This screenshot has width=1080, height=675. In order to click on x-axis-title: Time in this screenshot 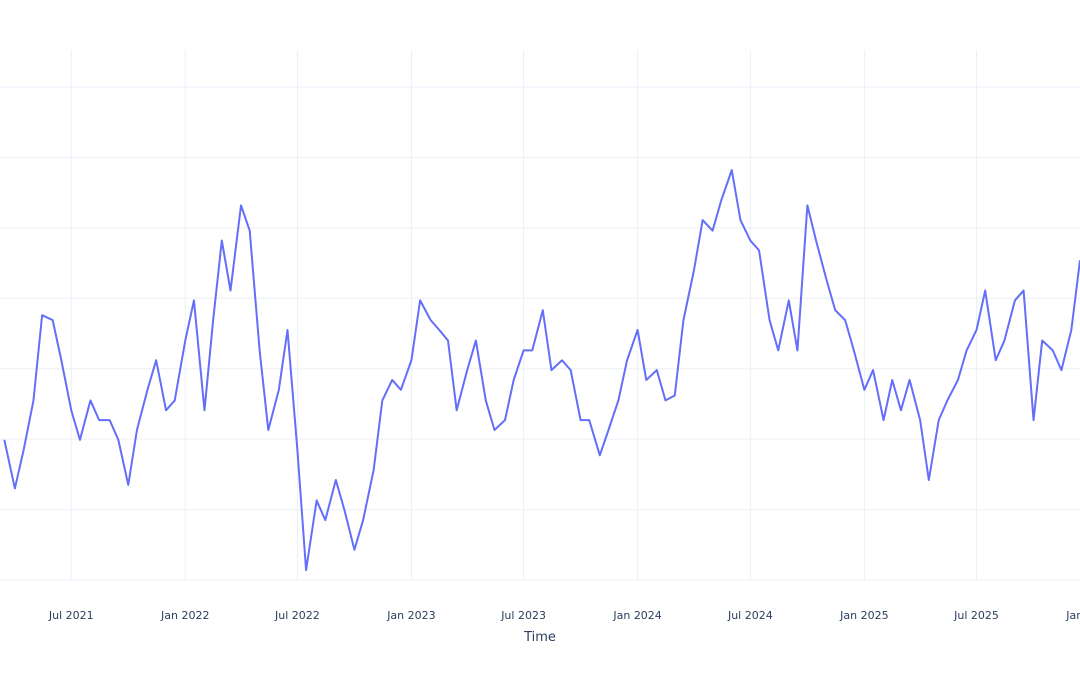, I will do `click(539, 637)`.